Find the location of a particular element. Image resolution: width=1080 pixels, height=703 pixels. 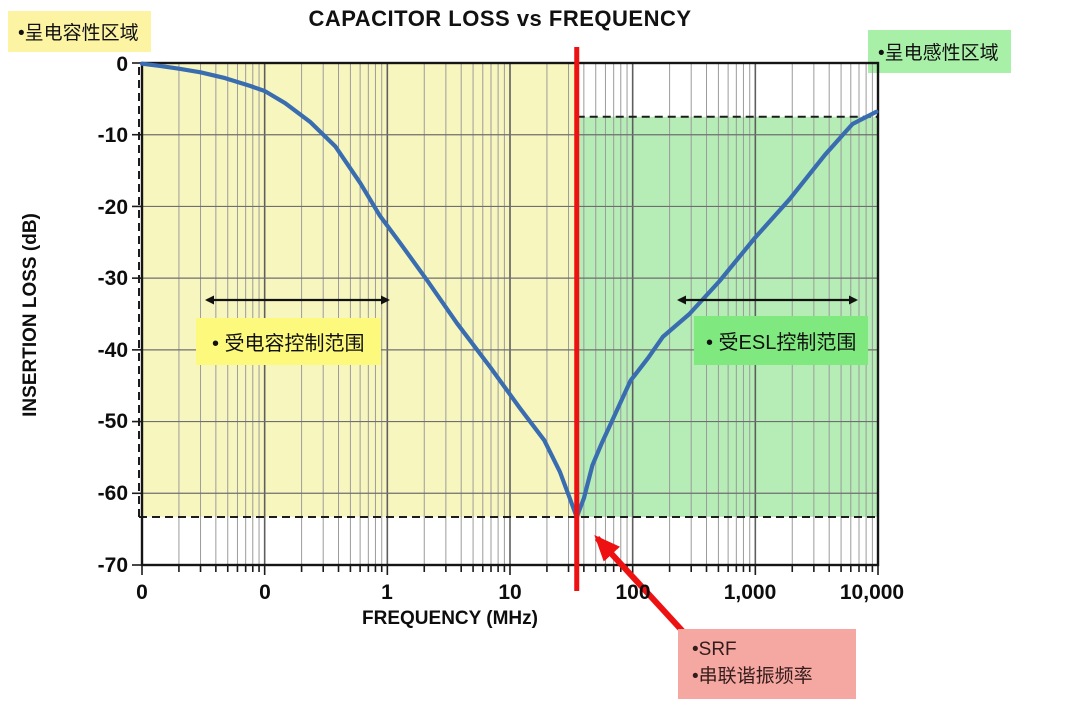

x-tick-1000: 1,000 is located at coordinates (750, 592).